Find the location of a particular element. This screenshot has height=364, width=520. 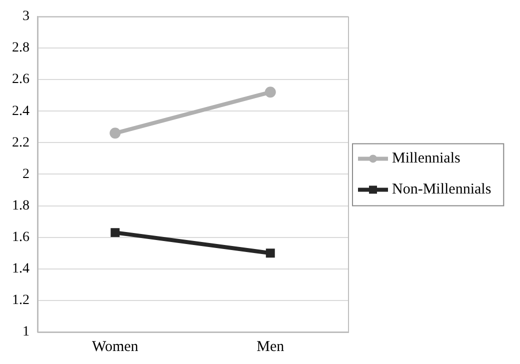

x-tick-label: Women is located at coordinates (115, 346).